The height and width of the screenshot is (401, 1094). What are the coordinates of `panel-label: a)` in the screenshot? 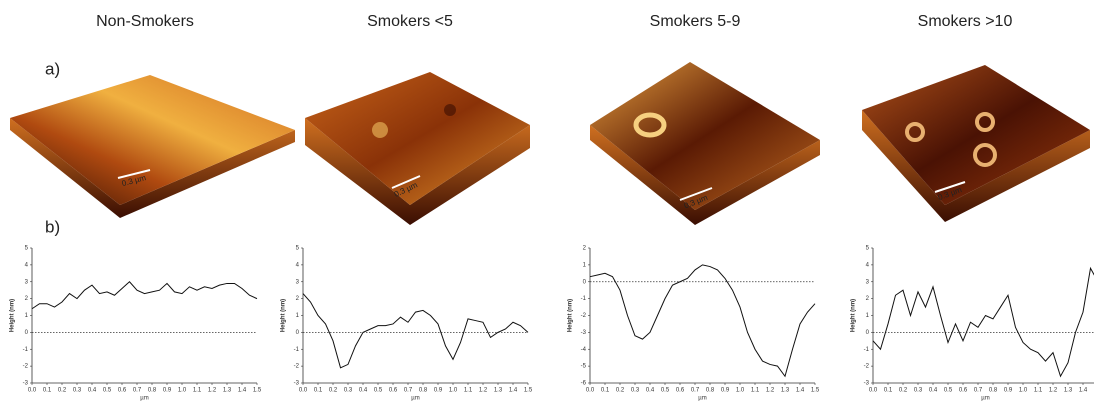 It's located at (52, 68).